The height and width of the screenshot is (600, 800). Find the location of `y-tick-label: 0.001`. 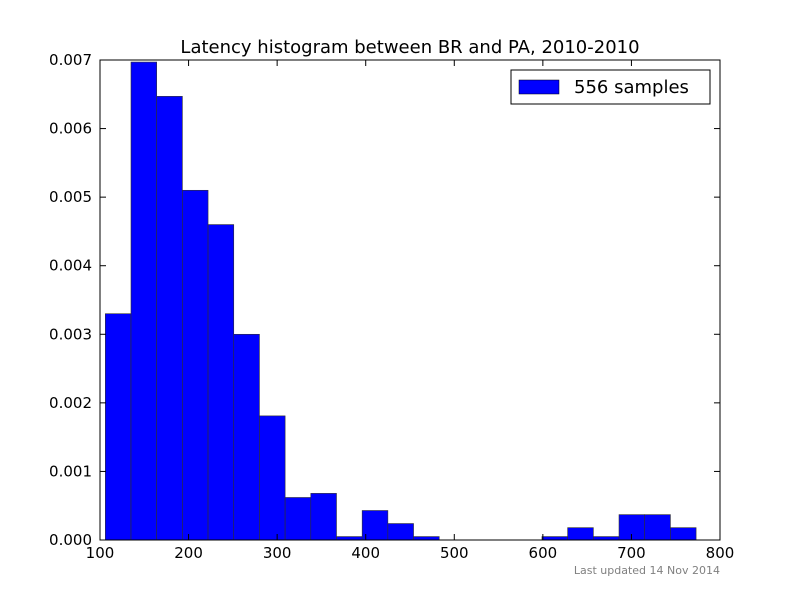

y-tick-label: 0.001 is located at coordinates (70, 471).